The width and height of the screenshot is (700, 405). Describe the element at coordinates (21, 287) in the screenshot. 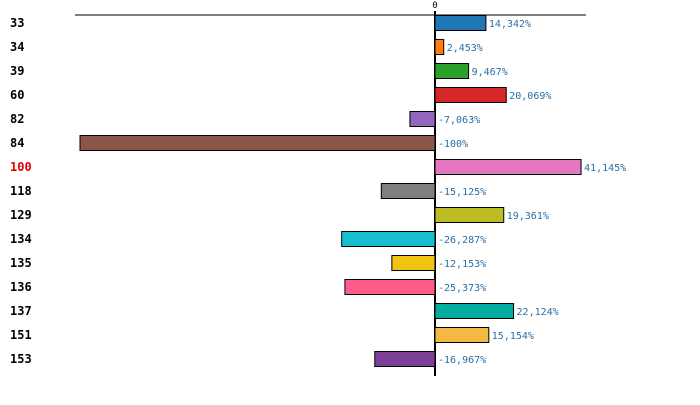

I see `category-label-136: 136` at that location.